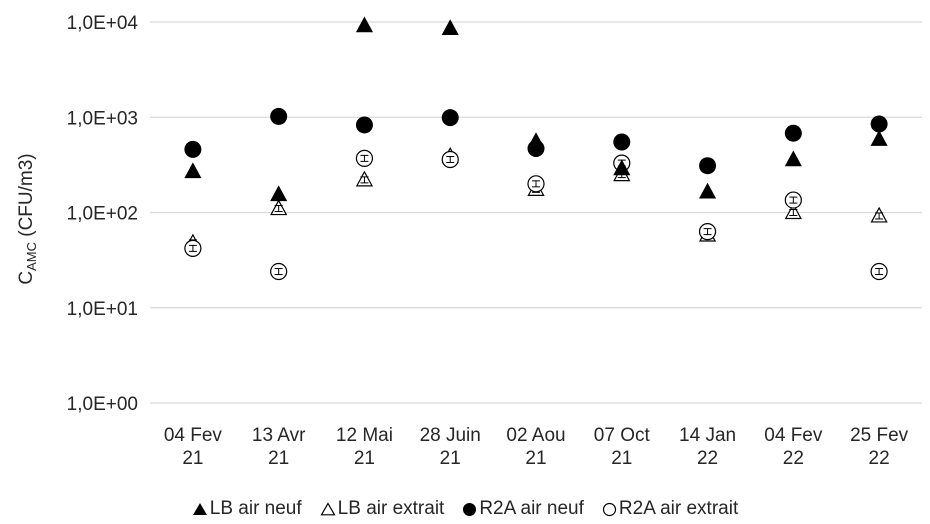 Image resolution: width=930 pixels, height=524 pixels. Describe the element at coordinates (622, 447) in the screenshot. I see `x-tick-label: 07 Oct 21` at that location.